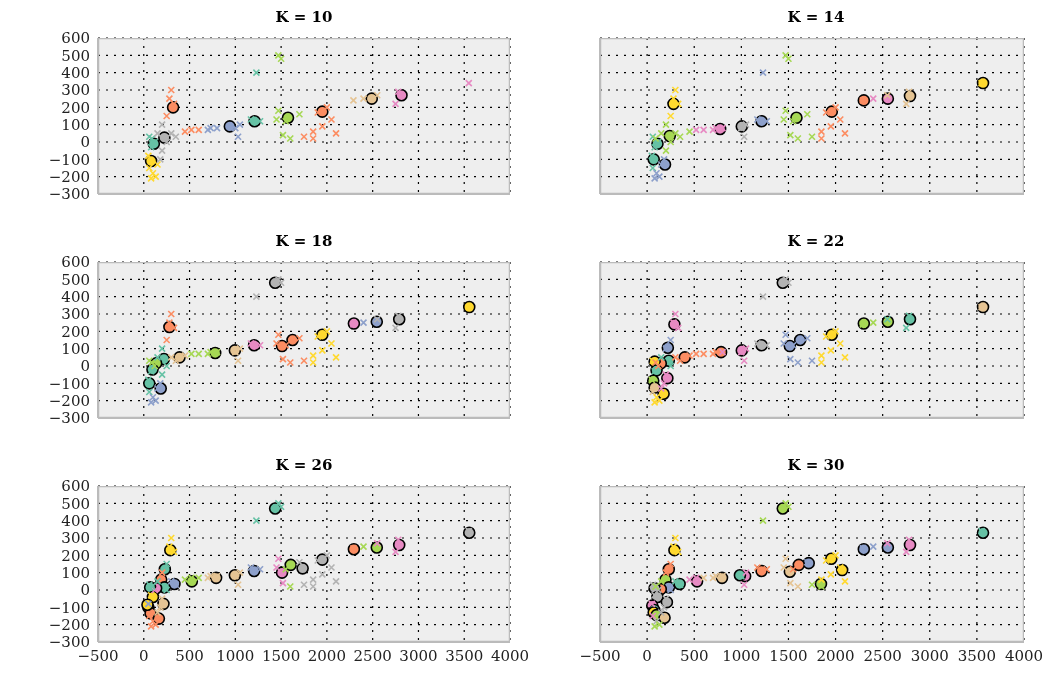 The height and width of the screenshot is (673, 1064). What do you see at coordinates (304, 466) in the screenshot?
I see `chart-title: K = 26` at bounding box center [304, 466].